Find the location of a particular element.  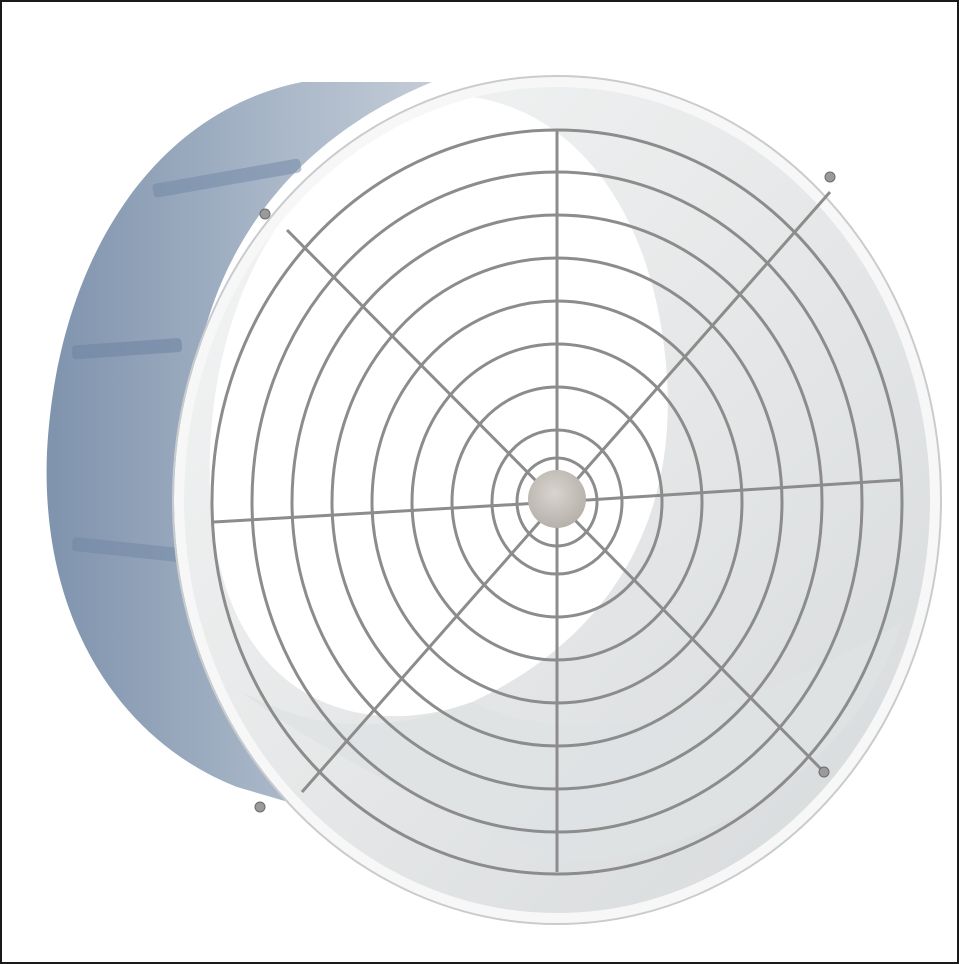

hub-disc is located at coordinates (557, 499).